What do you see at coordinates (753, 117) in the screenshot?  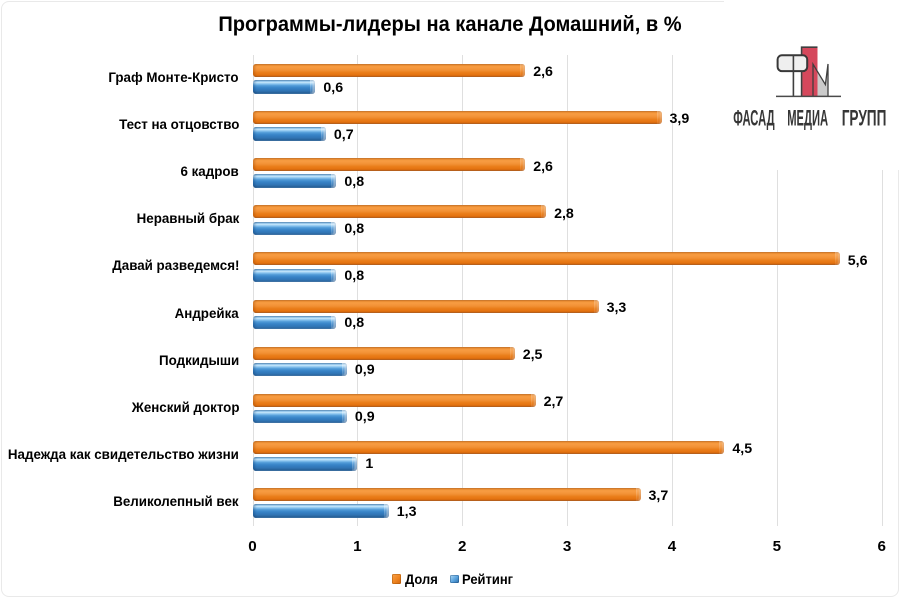 I see `svg-text: ФАСАД` at bounding box center [753, 117].